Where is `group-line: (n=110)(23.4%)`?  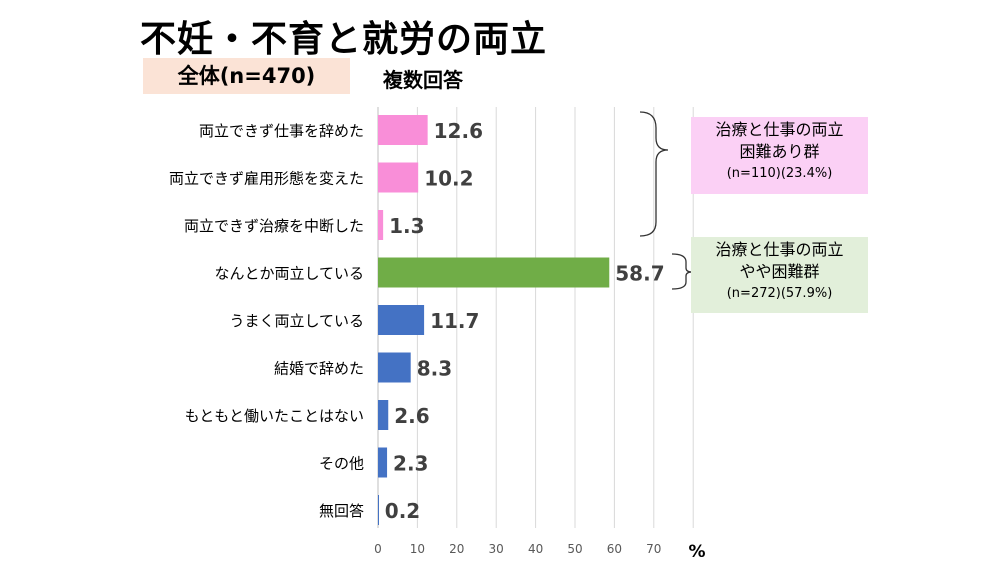
group-line: (n=110)(23.4%) is located at coordinates (779, 173).